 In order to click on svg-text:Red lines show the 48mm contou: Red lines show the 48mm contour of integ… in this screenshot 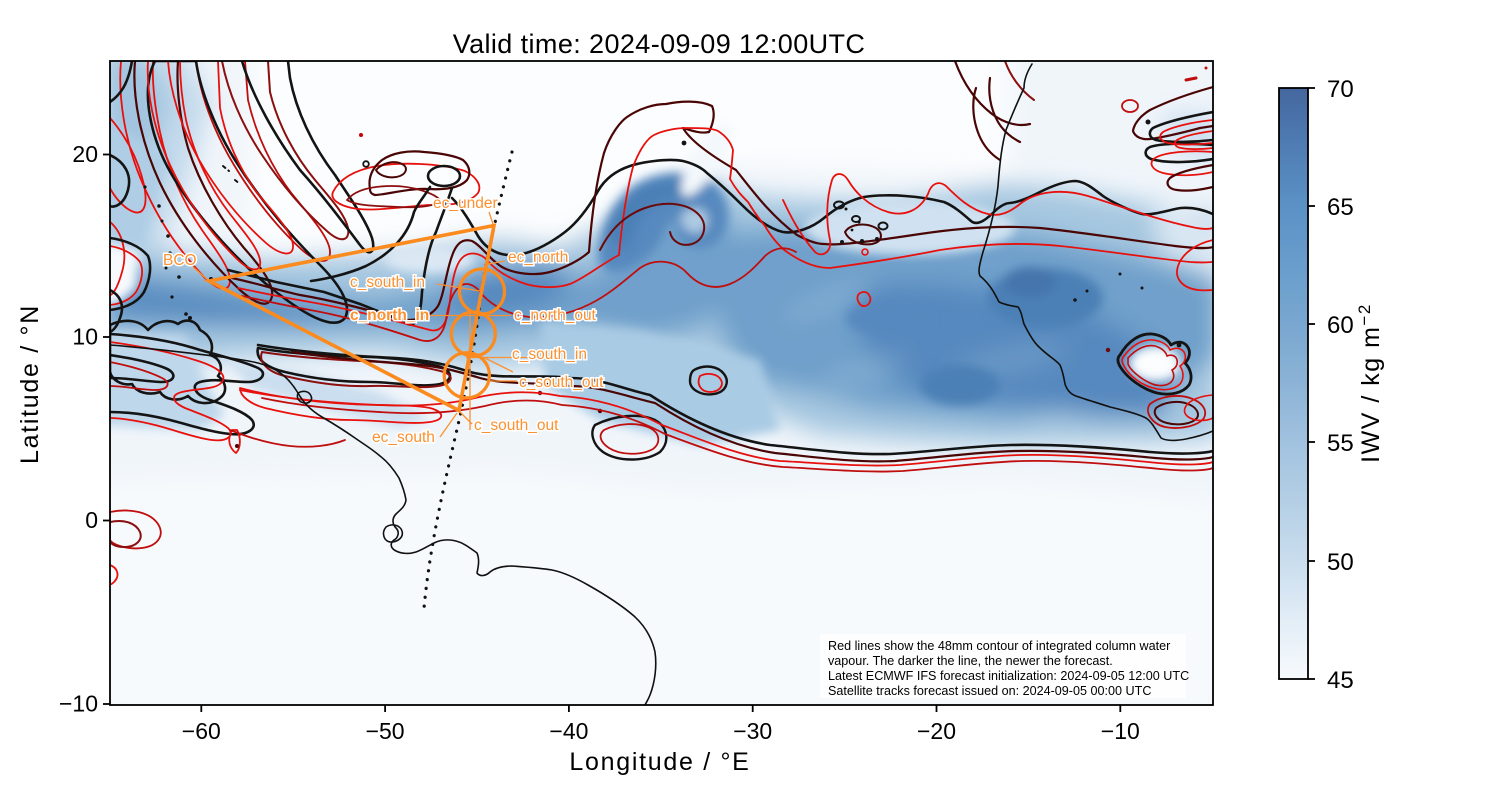, I will do `click(999, 646)`.